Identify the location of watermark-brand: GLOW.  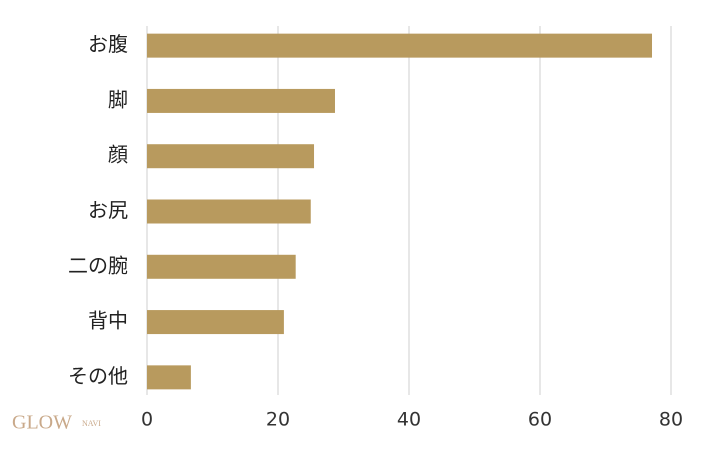
(42, 423).